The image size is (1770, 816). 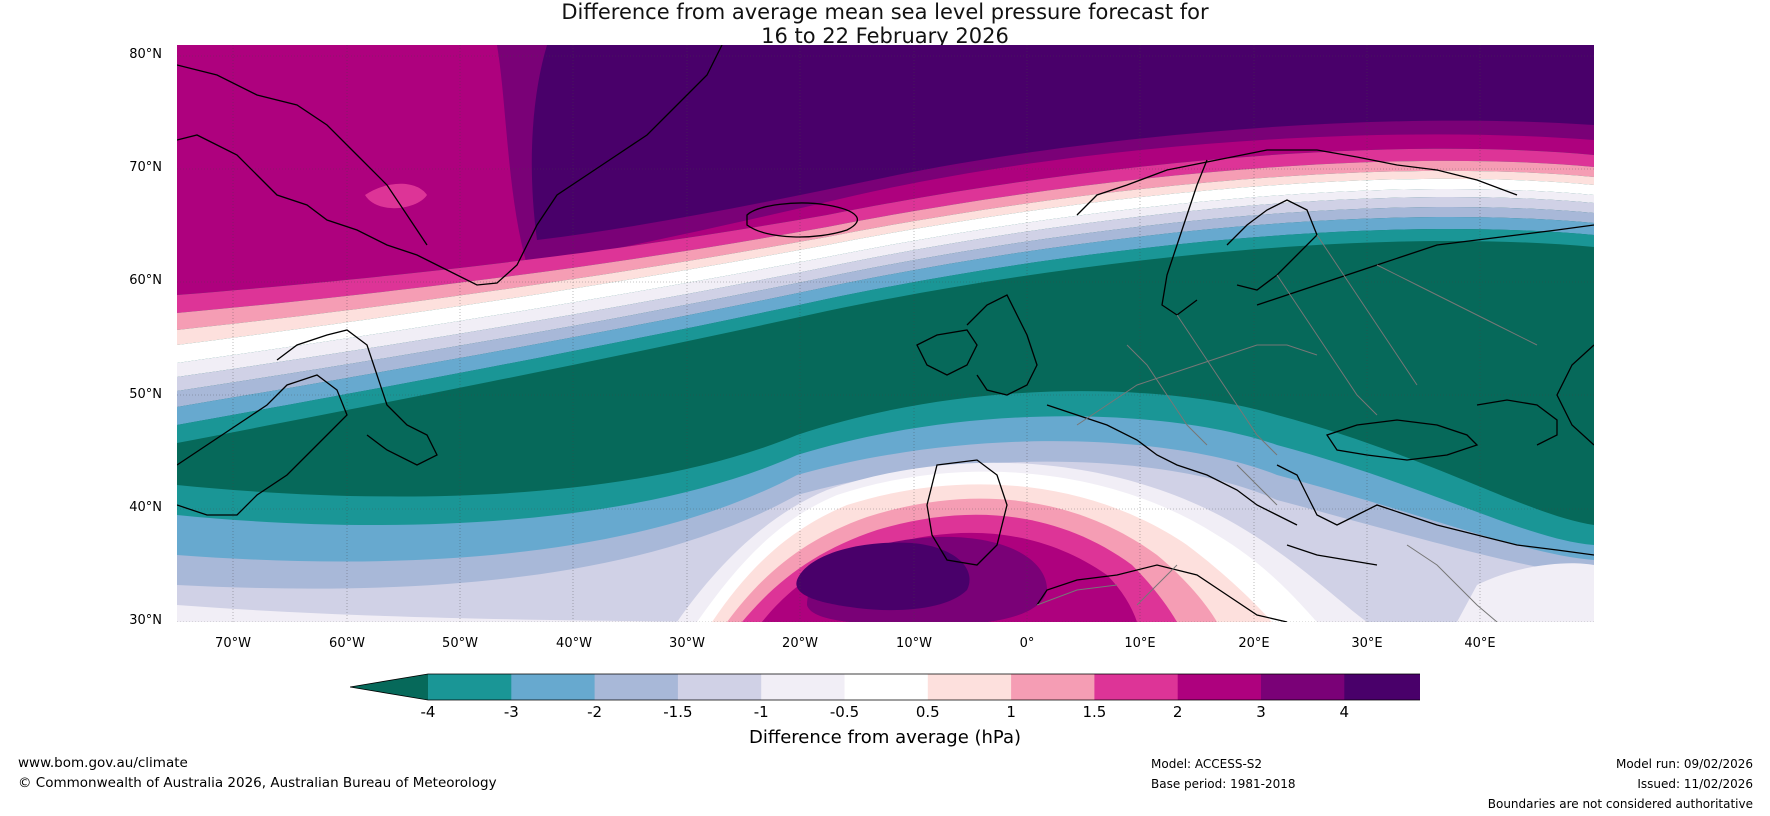 I want to click on colorbar-tick-label: 2, so click(x=1177, y=712).